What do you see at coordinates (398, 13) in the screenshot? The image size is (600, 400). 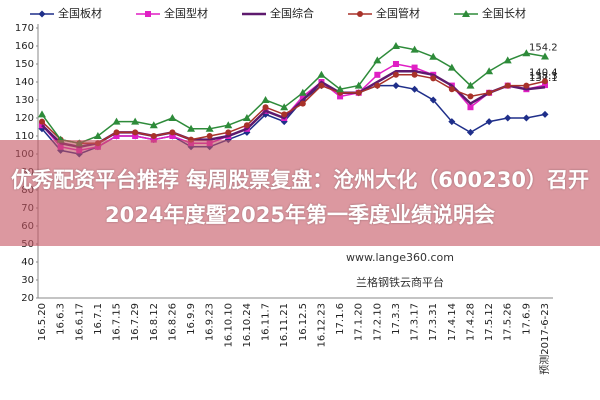 I see `legend-label: 全国管材` at bounding box center [398, 13].